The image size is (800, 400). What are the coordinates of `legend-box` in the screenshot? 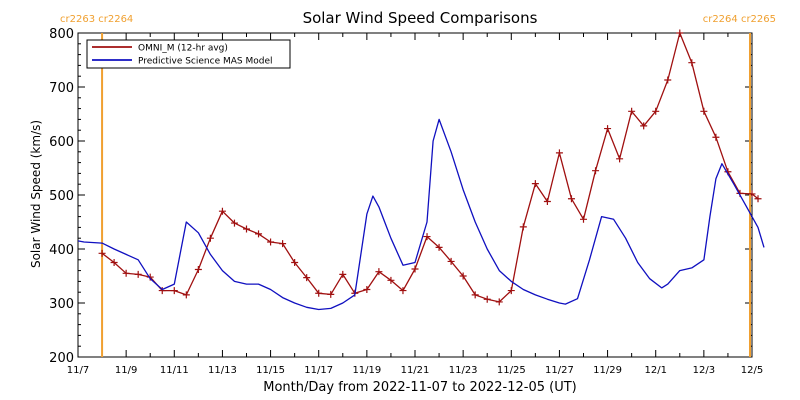 It's located at (188, 54).